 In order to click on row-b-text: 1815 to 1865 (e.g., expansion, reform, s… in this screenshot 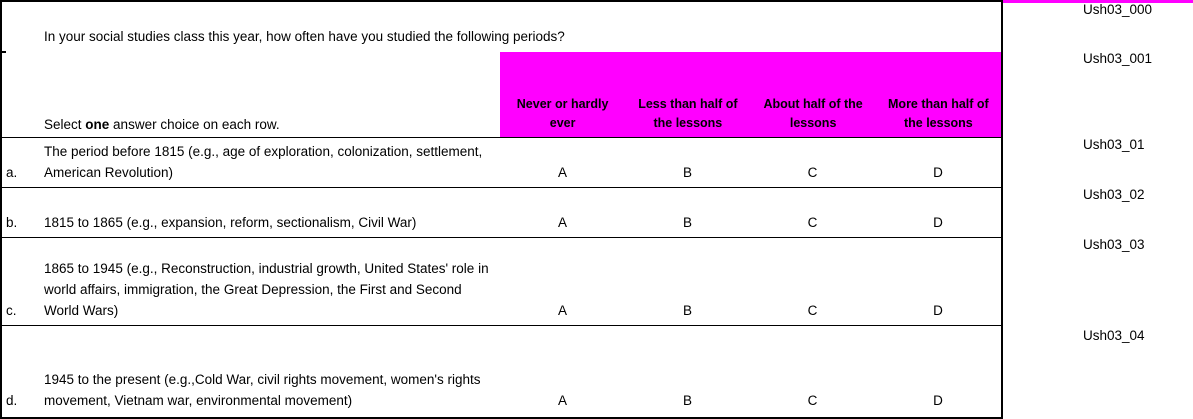, I will do `click(230, 222)`.